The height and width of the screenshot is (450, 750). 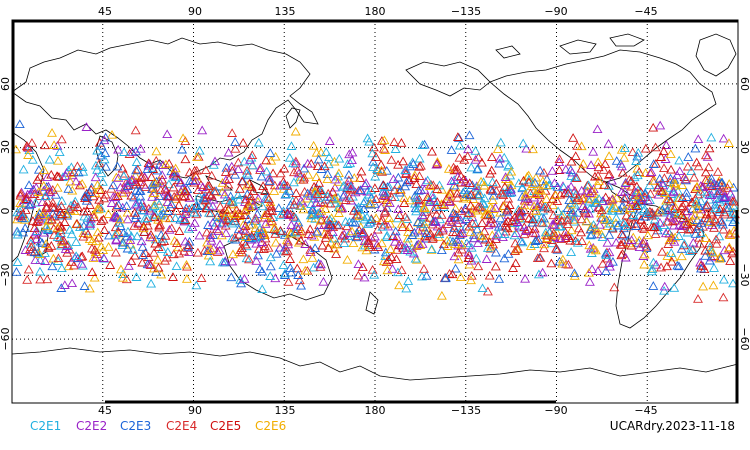 What do you see at coordinates (293, 118) in the screenshot?
I see `coast-japan` at bounding box center [293, 118].